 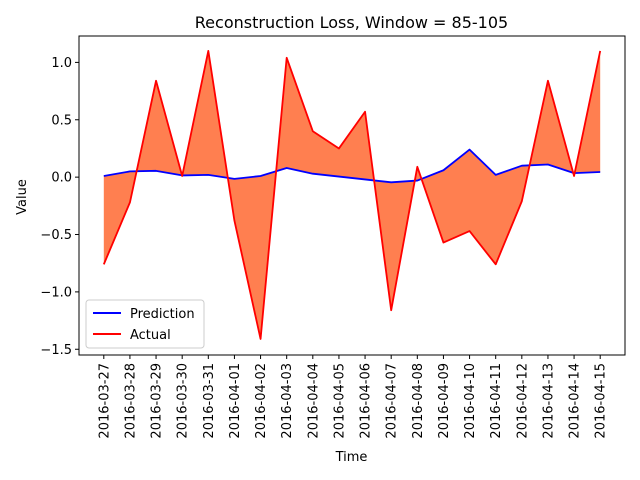 What do you see at coordinates (444, 401) in the screenshot?
I see `x-tick-label: 2016-04-09` at bounding box center [444, 401].